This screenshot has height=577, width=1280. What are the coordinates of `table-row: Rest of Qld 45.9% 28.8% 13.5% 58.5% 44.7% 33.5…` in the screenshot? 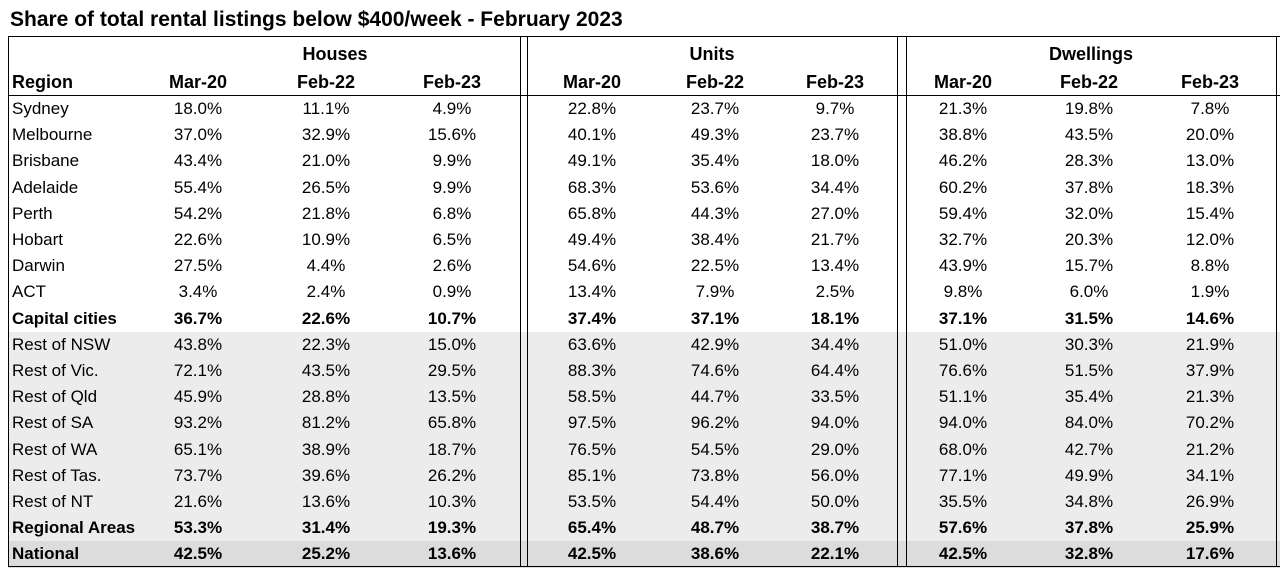 It's located at (644, 397).